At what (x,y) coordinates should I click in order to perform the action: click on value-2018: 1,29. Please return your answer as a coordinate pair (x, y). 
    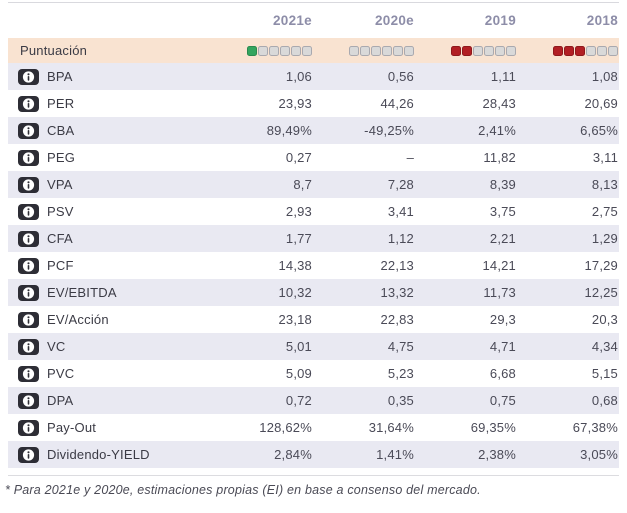
    Looking at the image, I should click on (604, 238).